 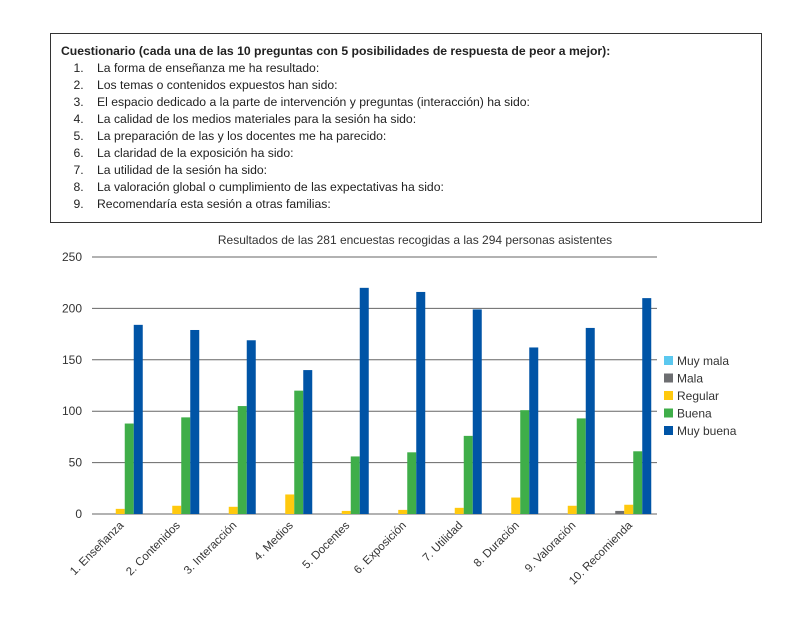 What do you see at coordinates (210, 548) in the screenshot?
I see `x-tick-label: 3. Interacción` at bounding box center [210, 548].